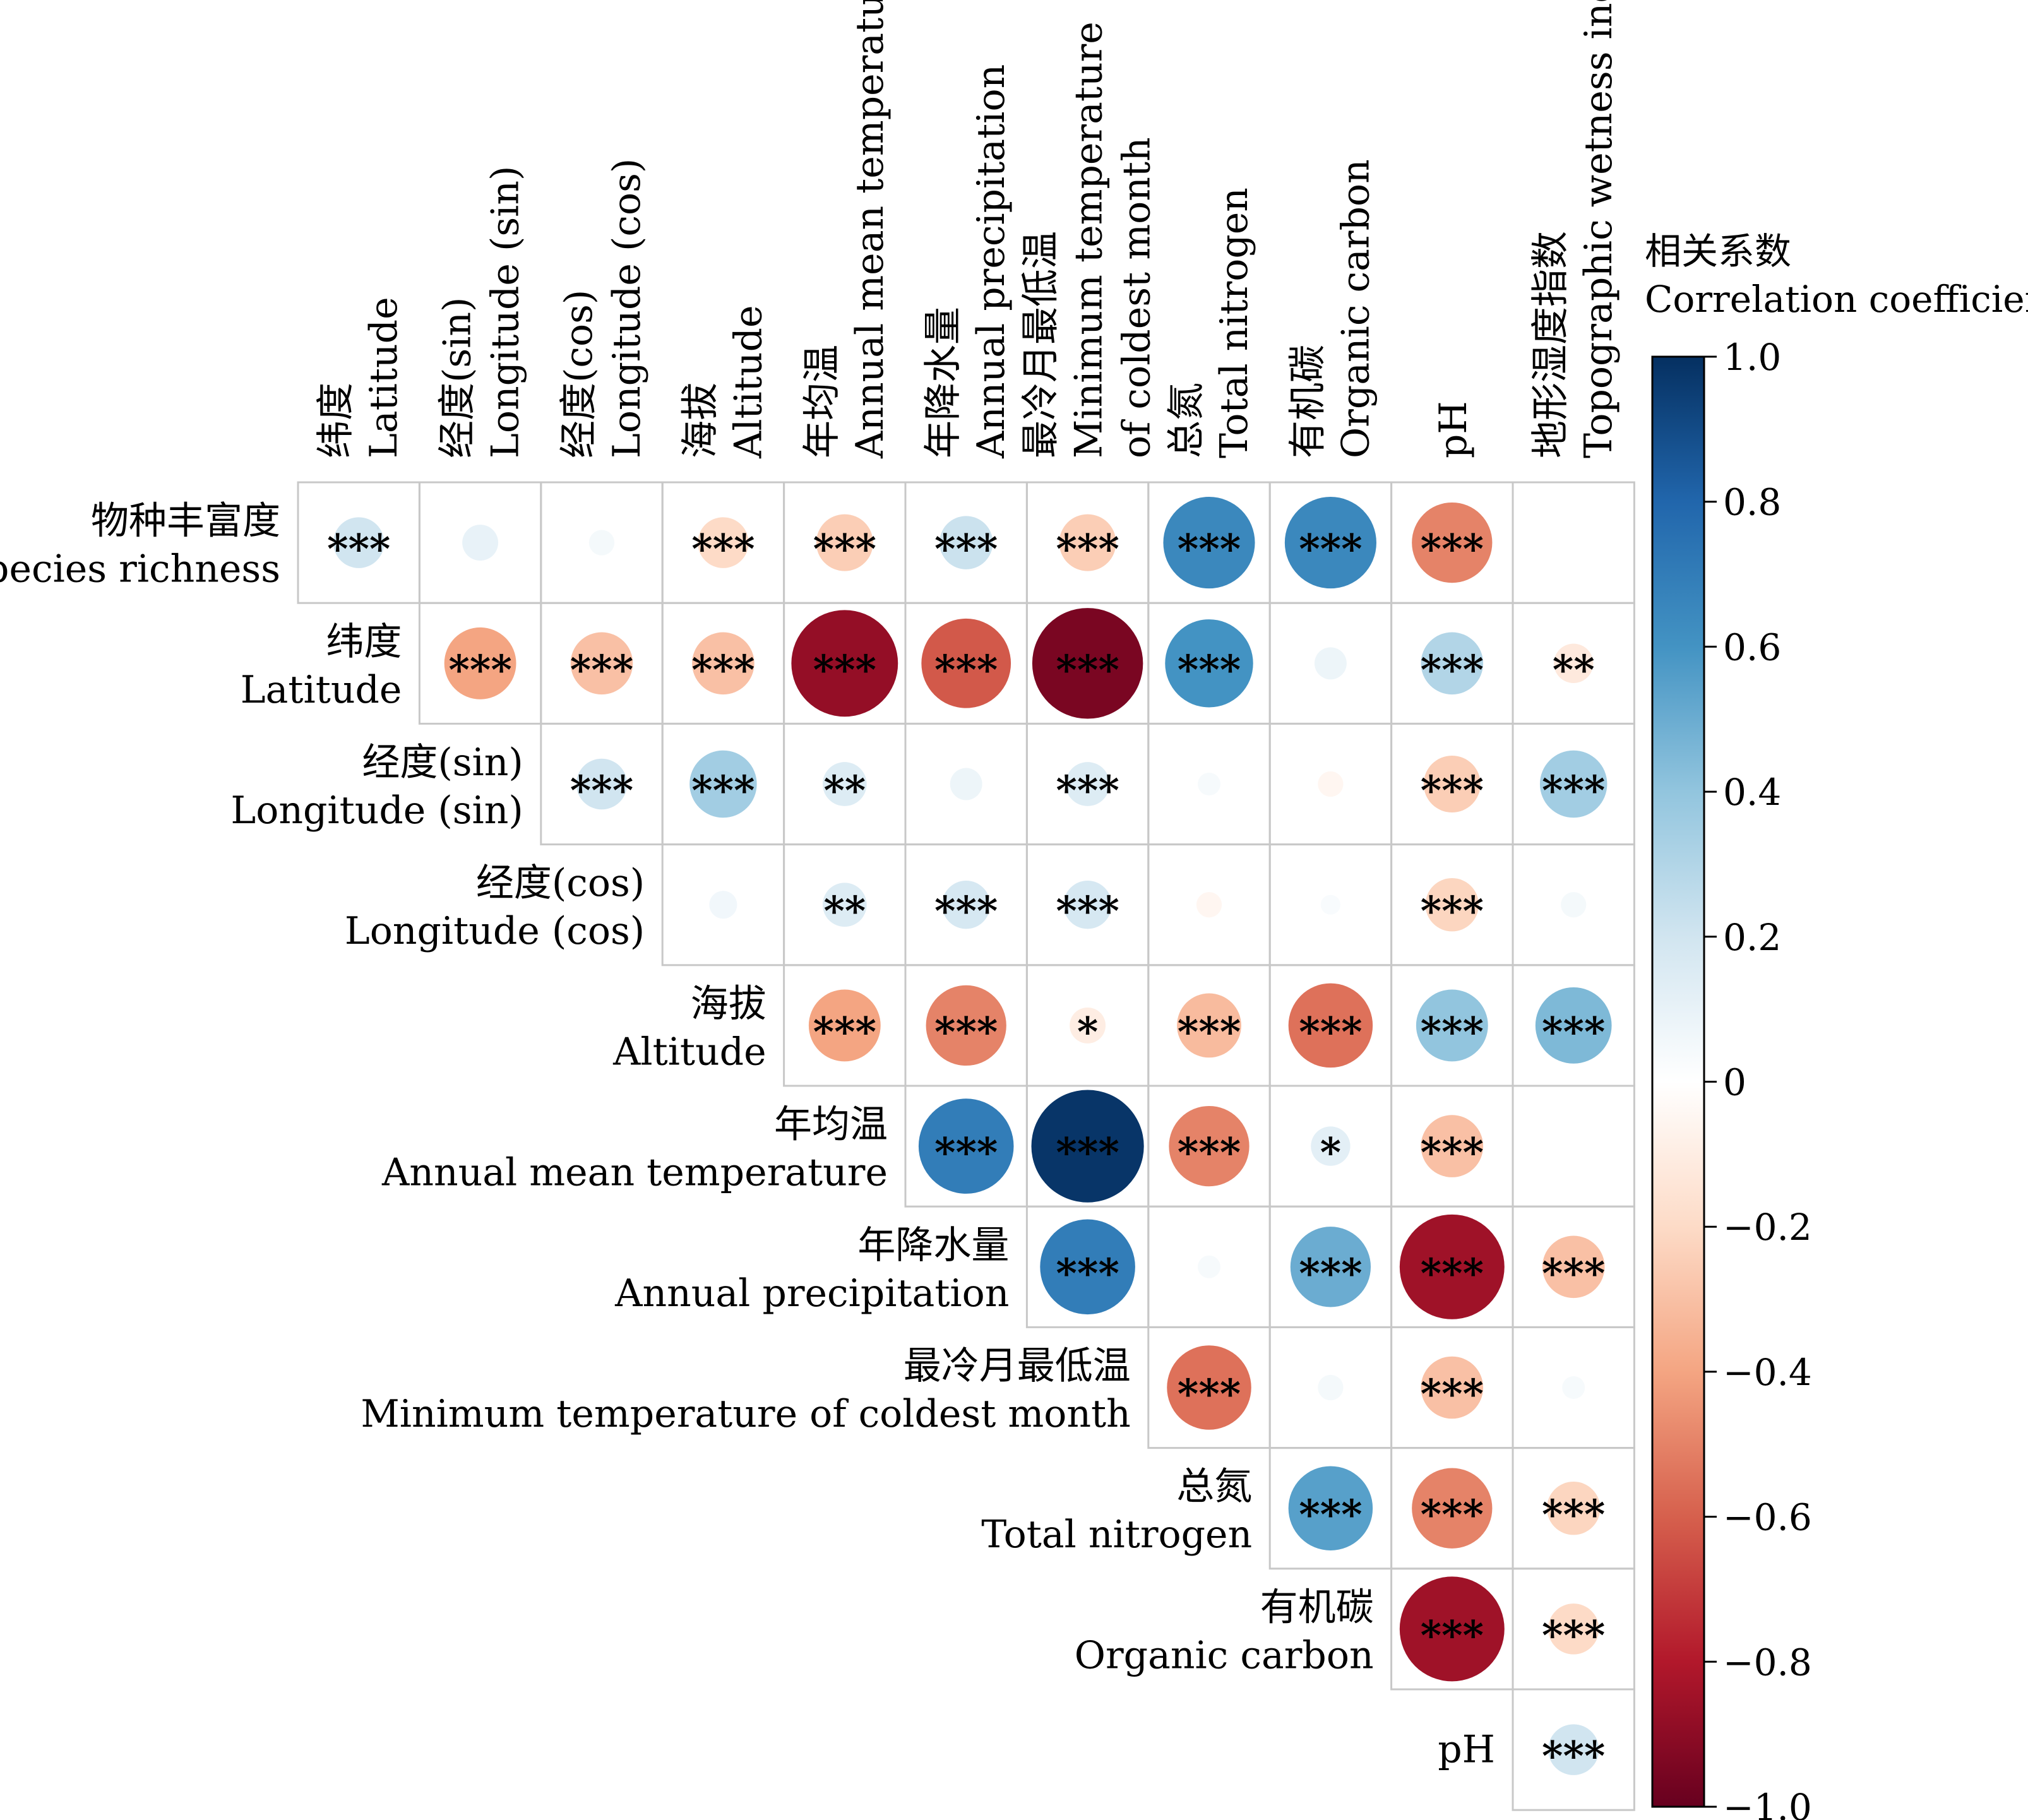  I want to click on colorbar-tick-label: 0.4, so click(1752, 792).